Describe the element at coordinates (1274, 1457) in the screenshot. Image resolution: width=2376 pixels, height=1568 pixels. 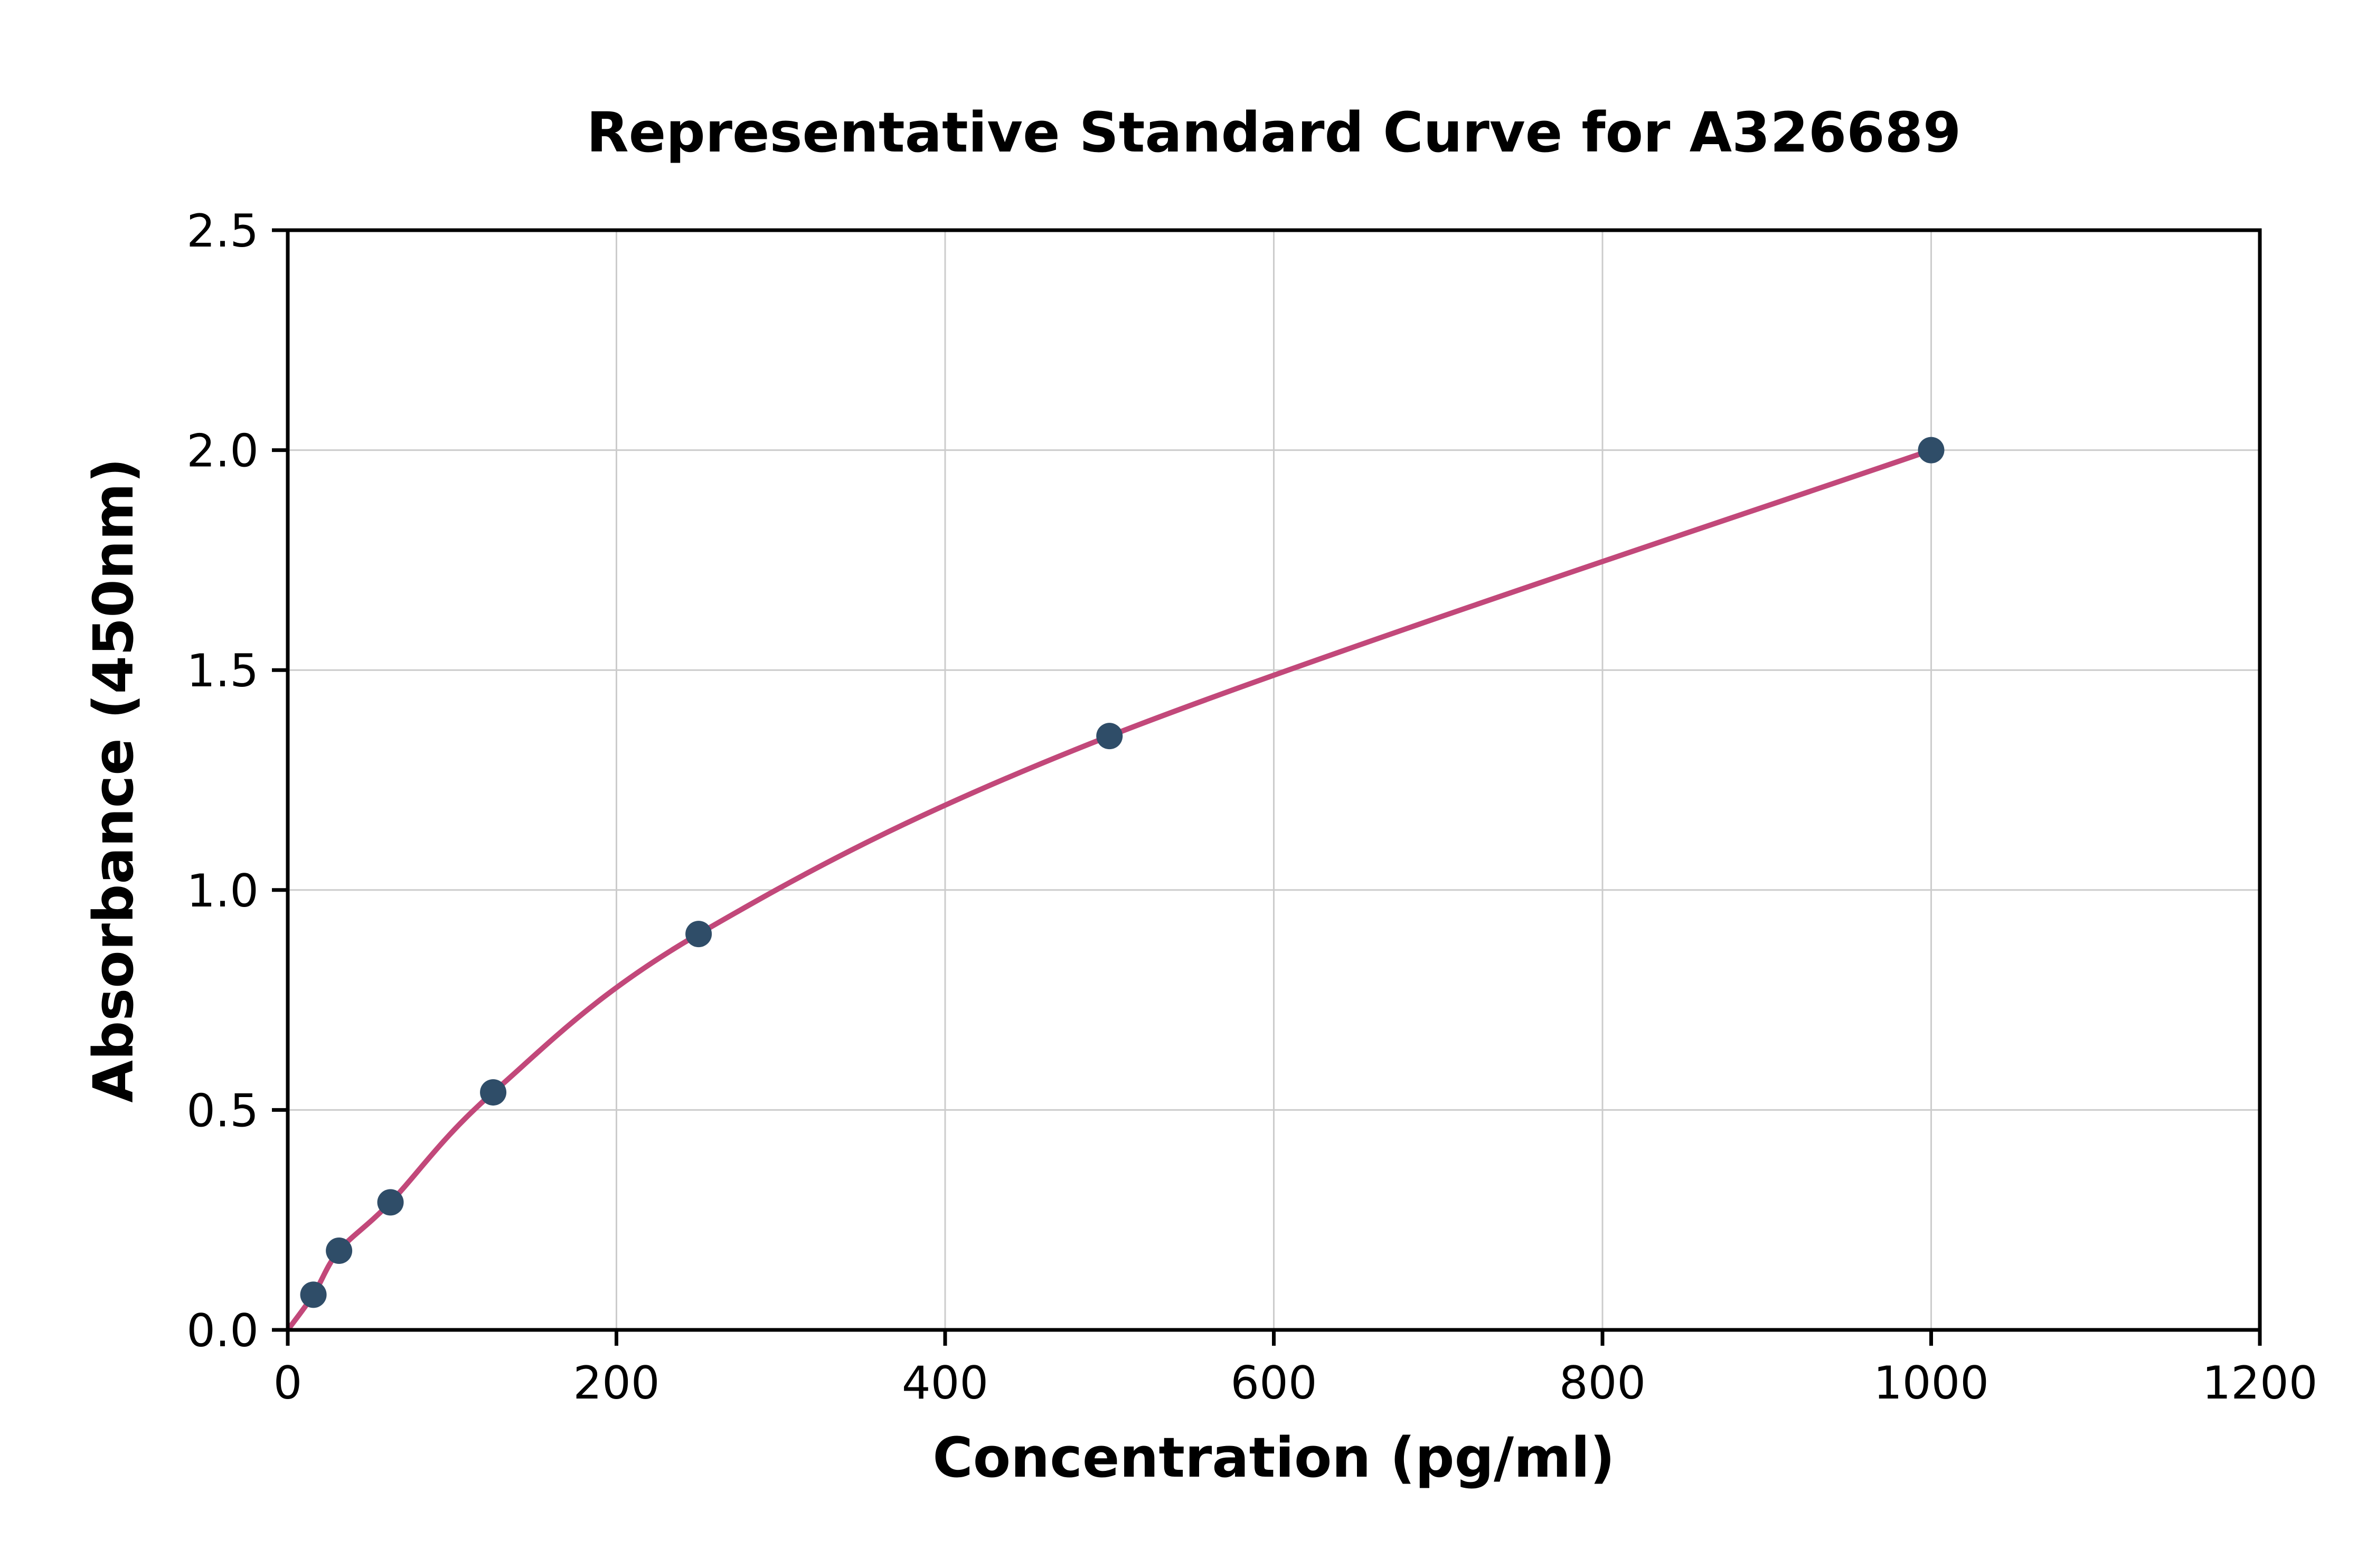
I see `x-axis-label: Concentration (pg/ml)` at that location.